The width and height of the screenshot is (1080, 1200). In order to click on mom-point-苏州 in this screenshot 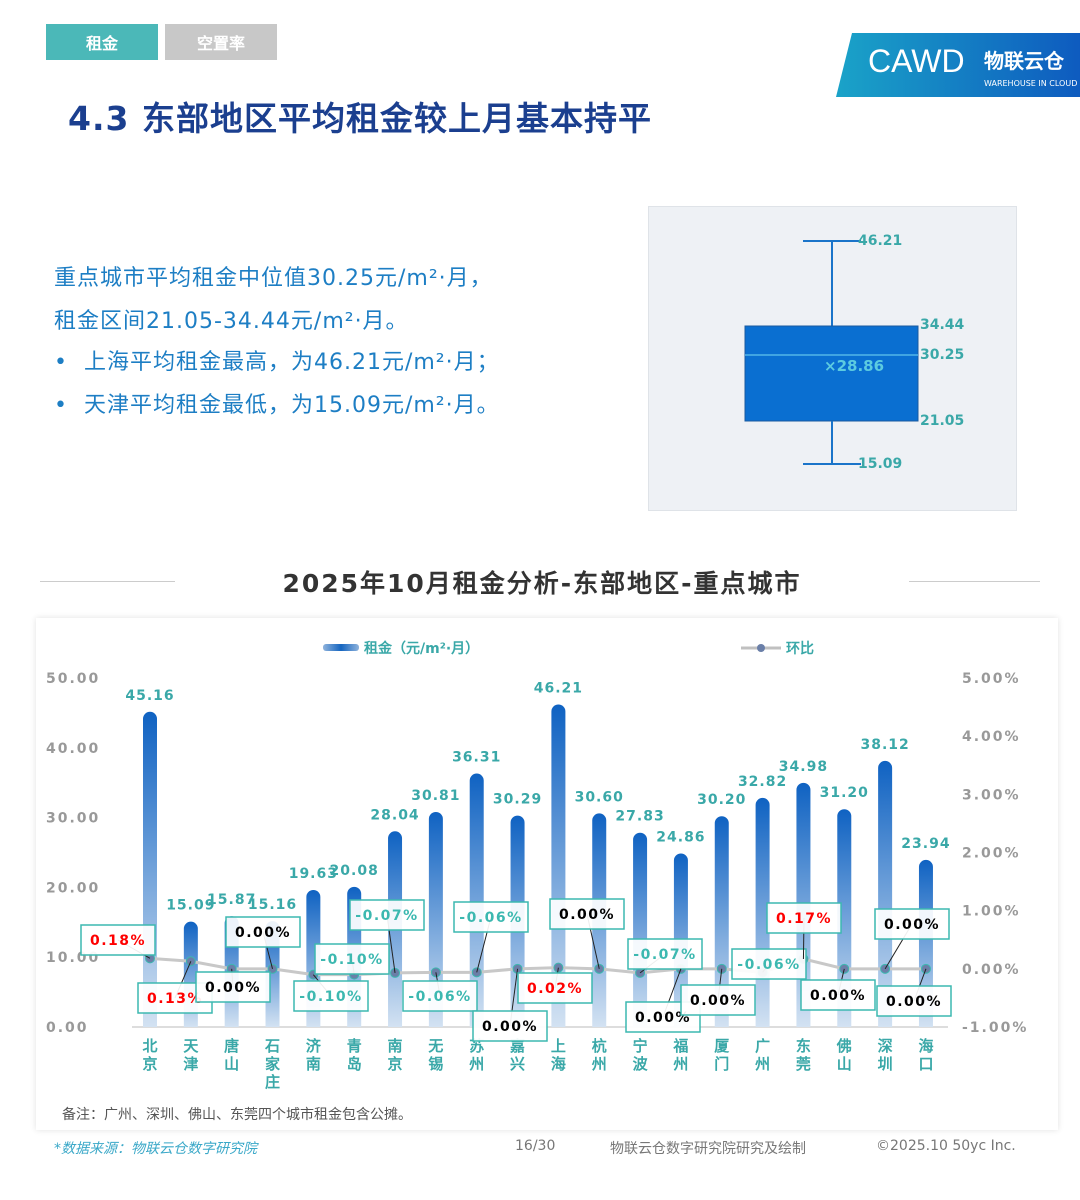, I will do `click(476, 972)`.